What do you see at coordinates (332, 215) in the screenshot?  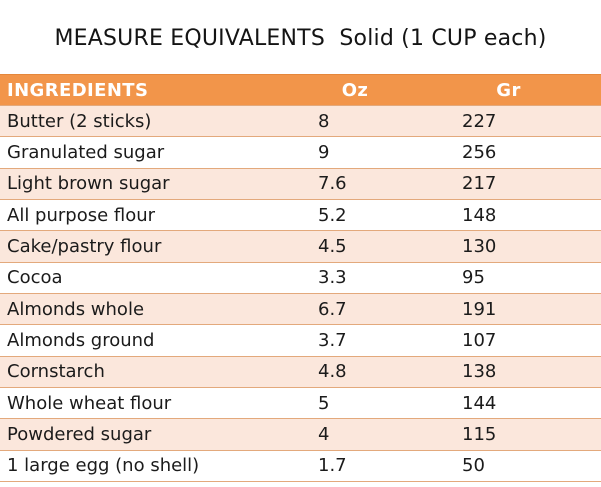 I see `oz-cell: 5.2` at bounding box center [332, 215].